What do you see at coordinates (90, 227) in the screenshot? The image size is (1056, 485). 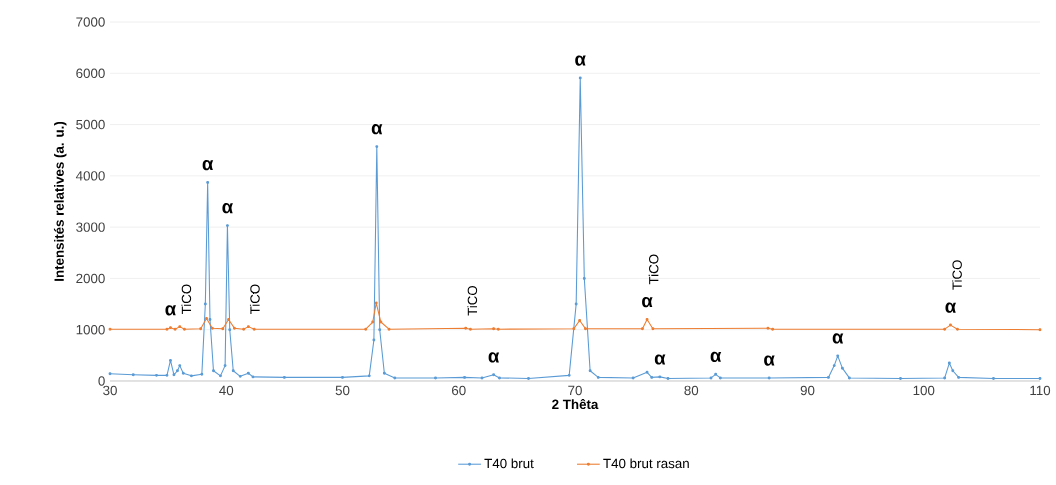 I see `y-tick-label: 3000` at bounding box center [90, 227].